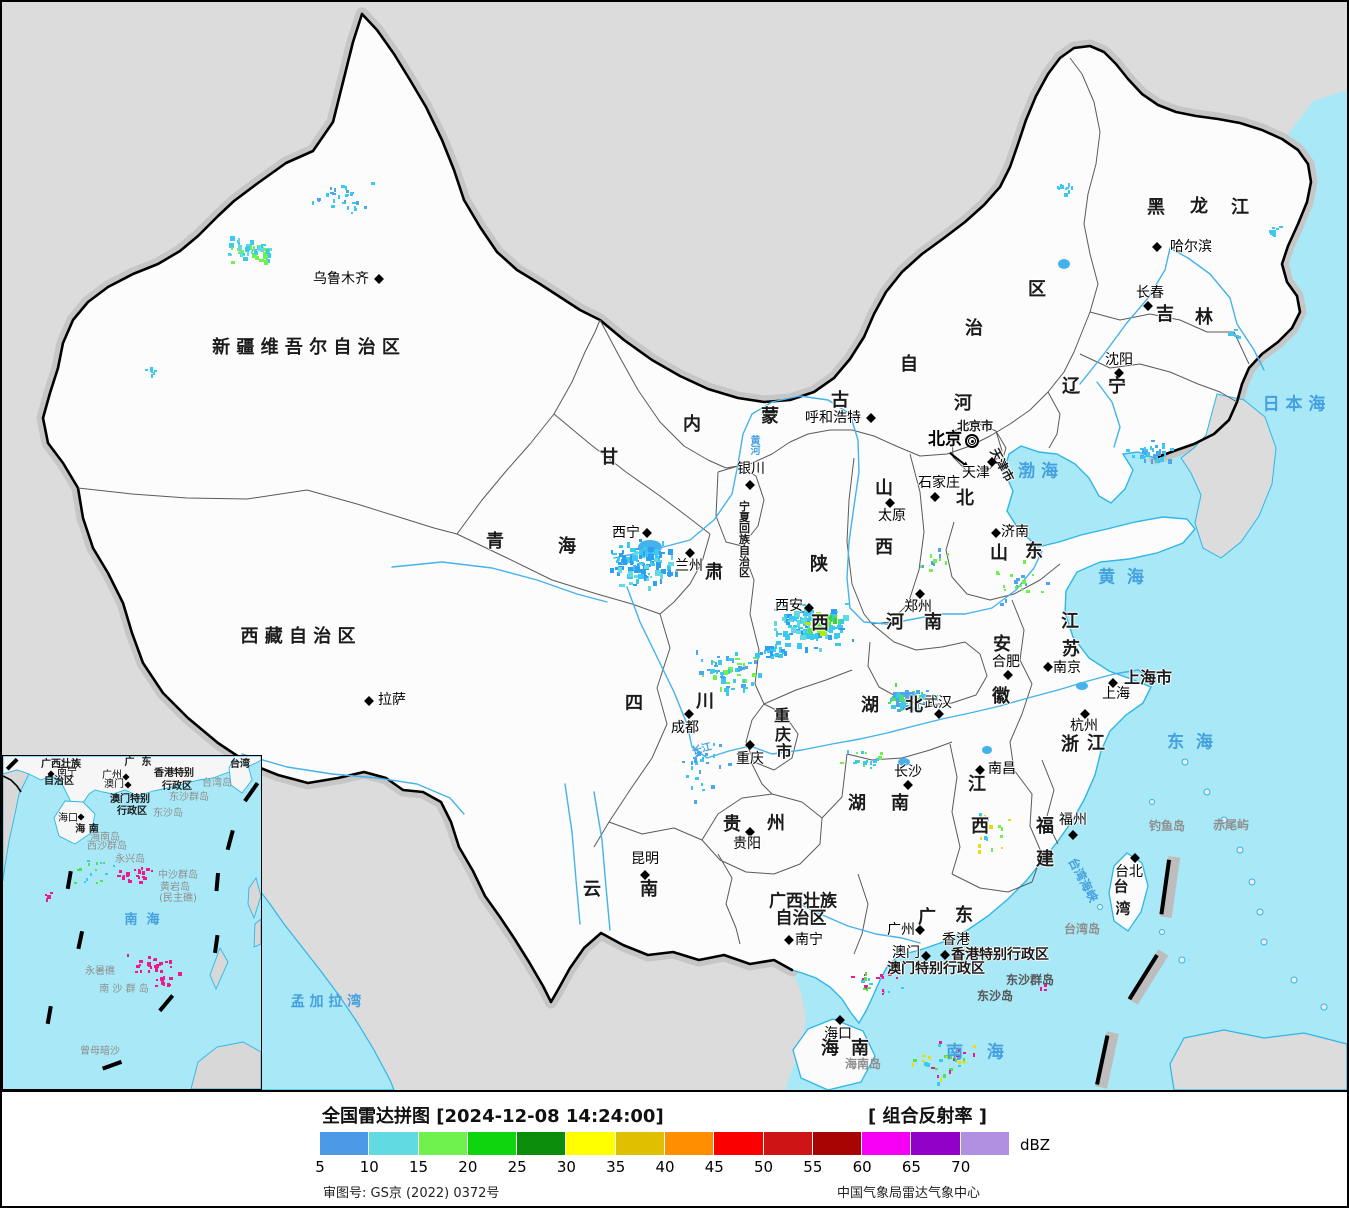 Image resolution: width=1349 pixels, height=1208 pixels. Describe the element at coordinates (938, 703) in the screenshot. I see `city-label: 武汉` at that location.